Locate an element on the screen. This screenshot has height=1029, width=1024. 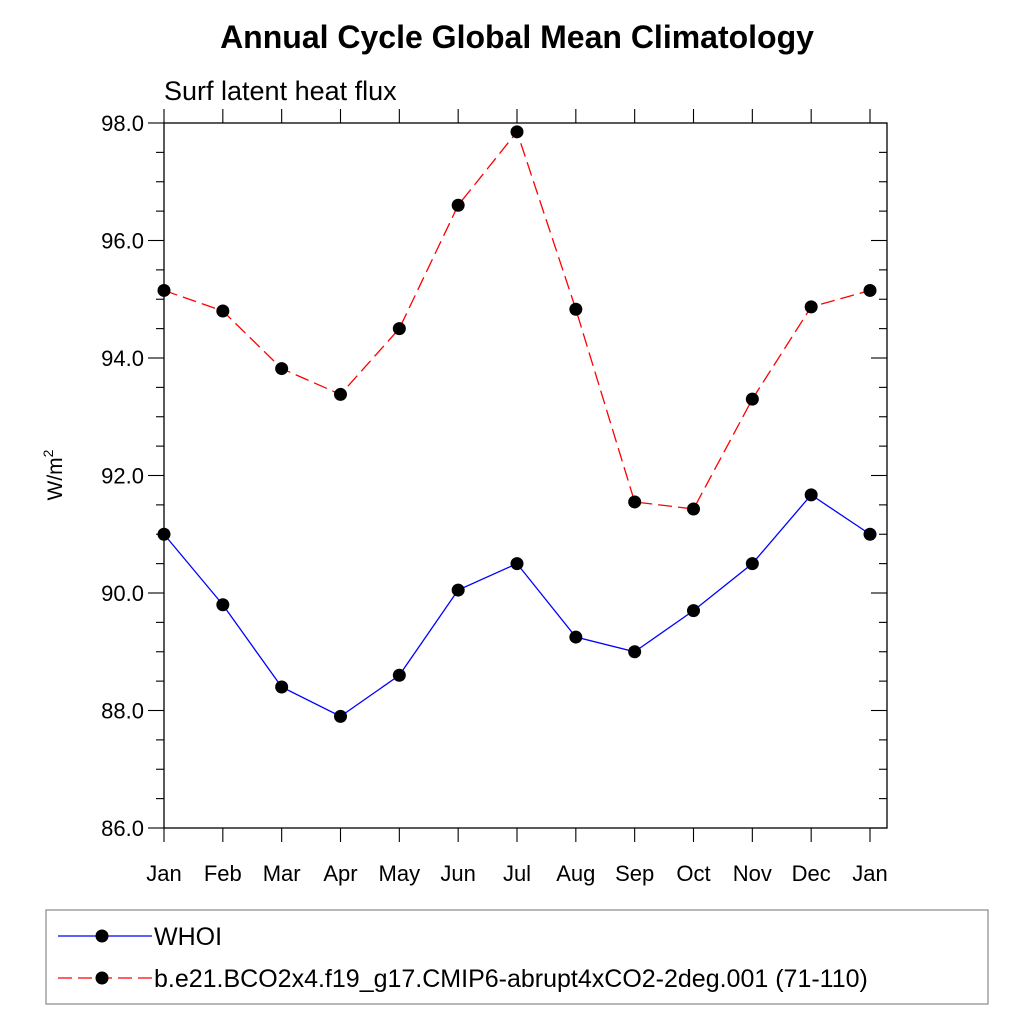
y-tick-label: 92.0 is located at coordinates (122, 476).